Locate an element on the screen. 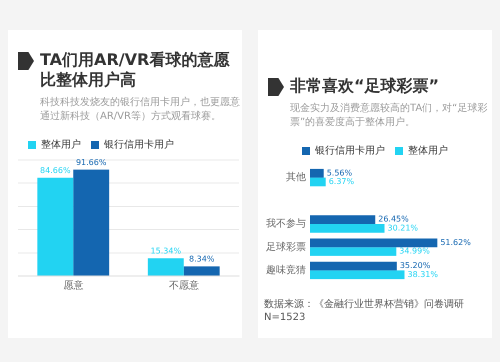 The image size is (500, 362). chart-title: TA们用AR/VR看球的意愿比整体用户高 is located at coordinates (135, 70).